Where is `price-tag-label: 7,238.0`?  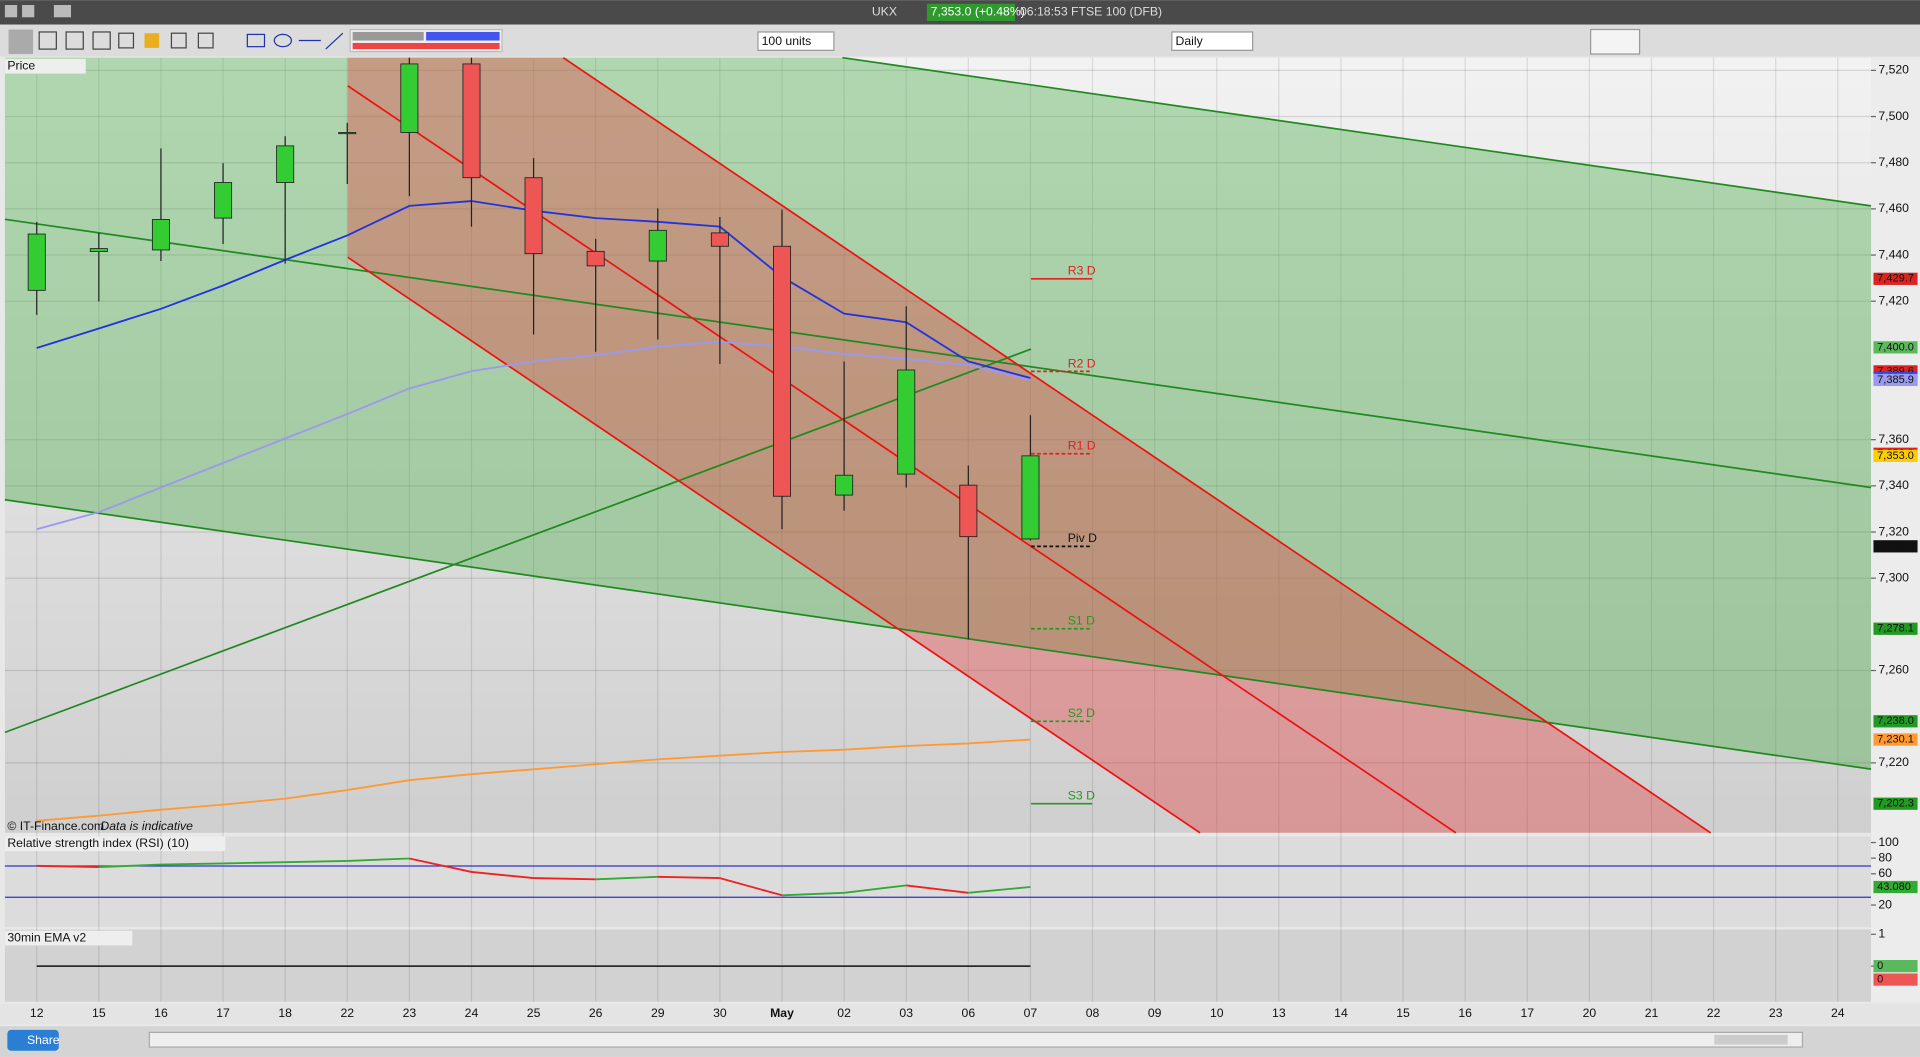
price-tag-label: 7,238.0 is located at coordinates (1895, 721).